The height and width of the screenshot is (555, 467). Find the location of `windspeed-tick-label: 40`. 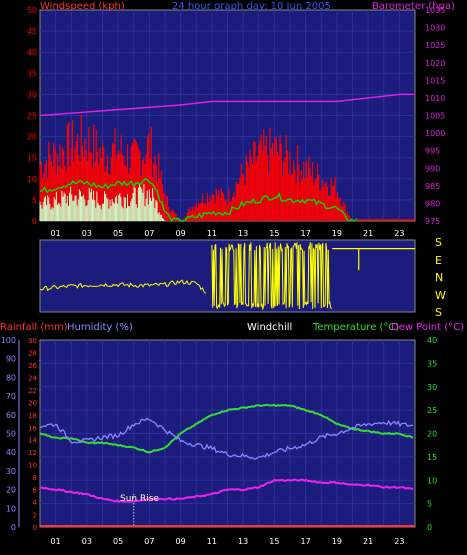

windspeed-tick-label: 40 is located at coordinates (32, 52).